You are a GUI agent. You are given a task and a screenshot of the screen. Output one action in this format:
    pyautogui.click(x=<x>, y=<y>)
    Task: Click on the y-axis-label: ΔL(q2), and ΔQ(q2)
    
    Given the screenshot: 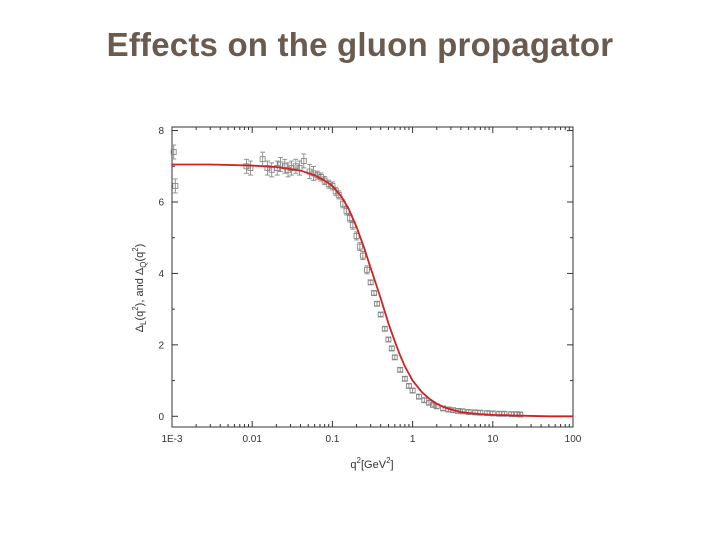 What is the action you would take?
    pyautogui.click(x=139, y=288)
    